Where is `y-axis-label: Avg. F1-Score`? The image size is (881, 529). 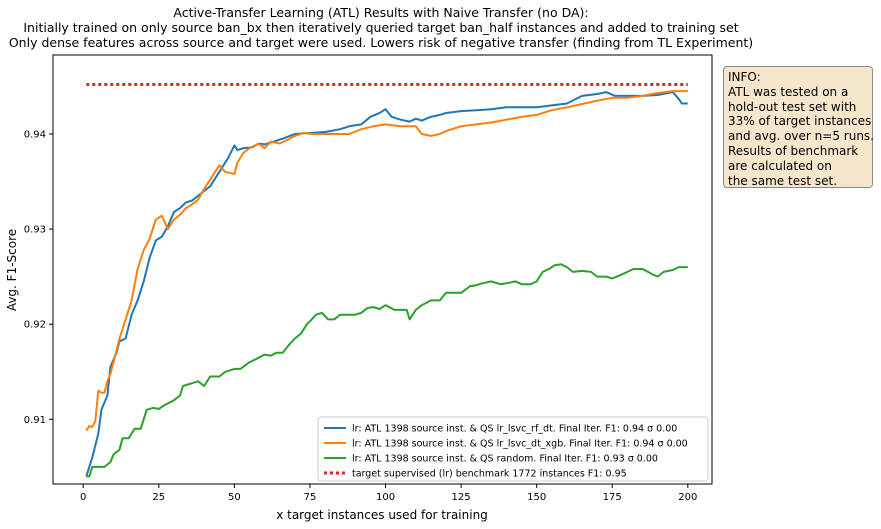
y-axis-label: Avg. F1-Score is located at coordinates (12, 270).